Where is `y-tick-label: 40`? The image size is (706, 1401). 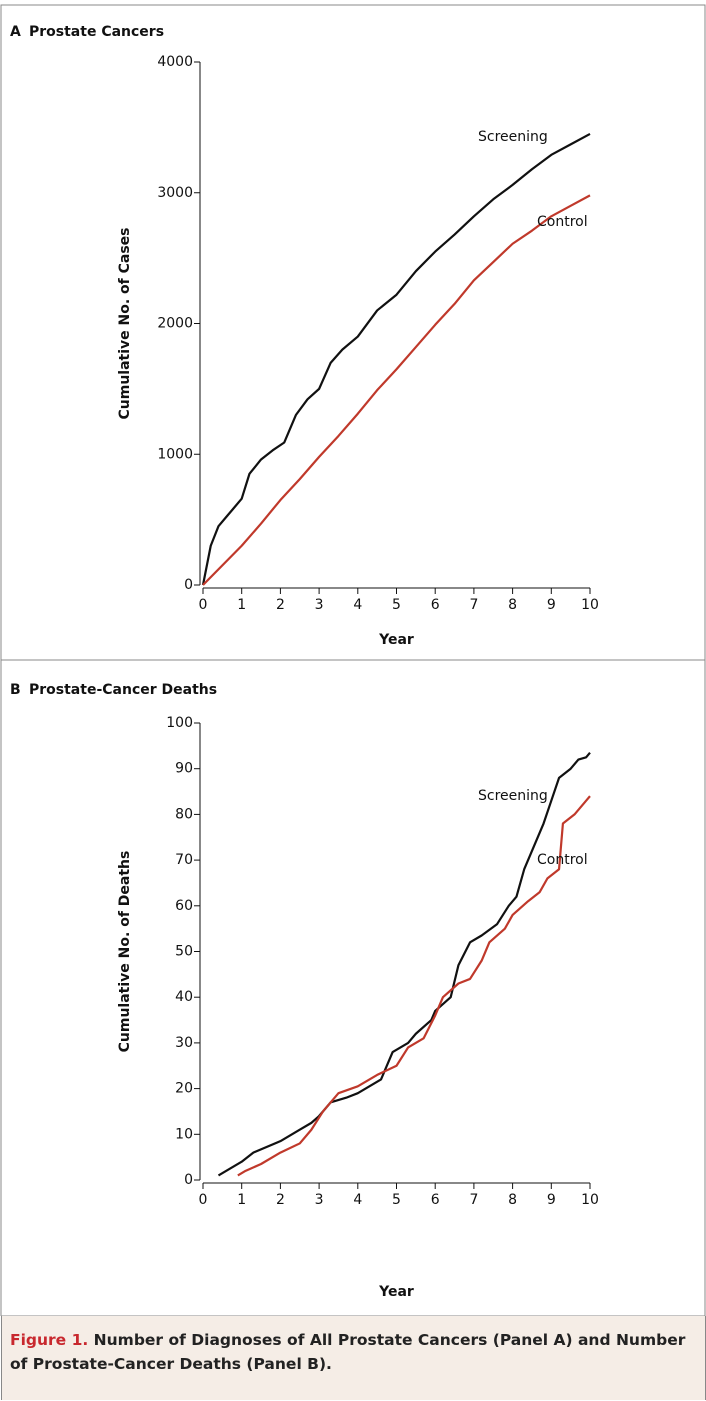 y-tick-label: 40 is located at coordinates (184, 997).